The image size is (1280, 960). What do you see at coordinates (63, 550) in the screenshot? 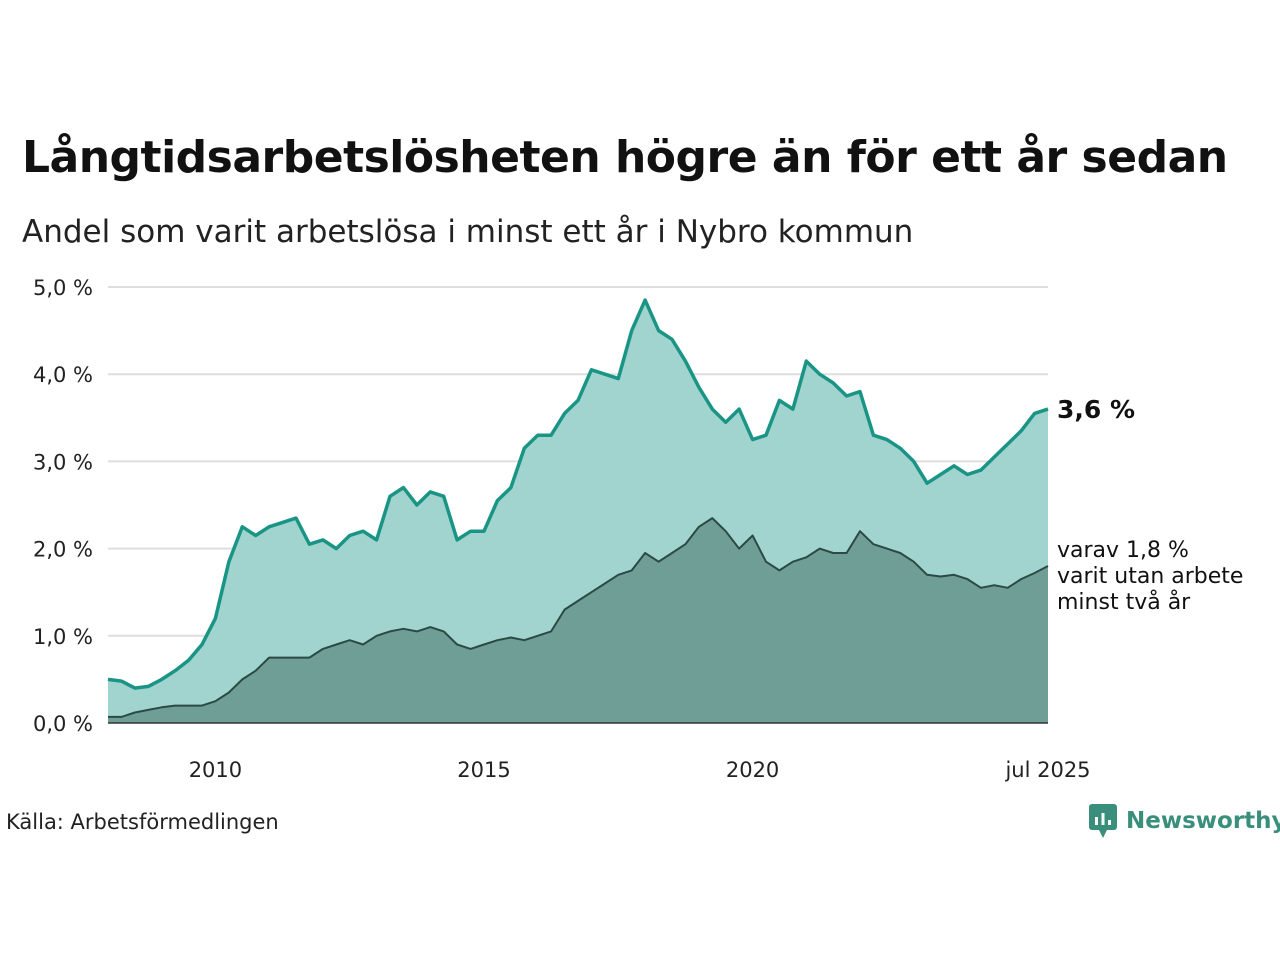
I see `y-tick-label: 2,0 %` at bounding box center [63, 550].